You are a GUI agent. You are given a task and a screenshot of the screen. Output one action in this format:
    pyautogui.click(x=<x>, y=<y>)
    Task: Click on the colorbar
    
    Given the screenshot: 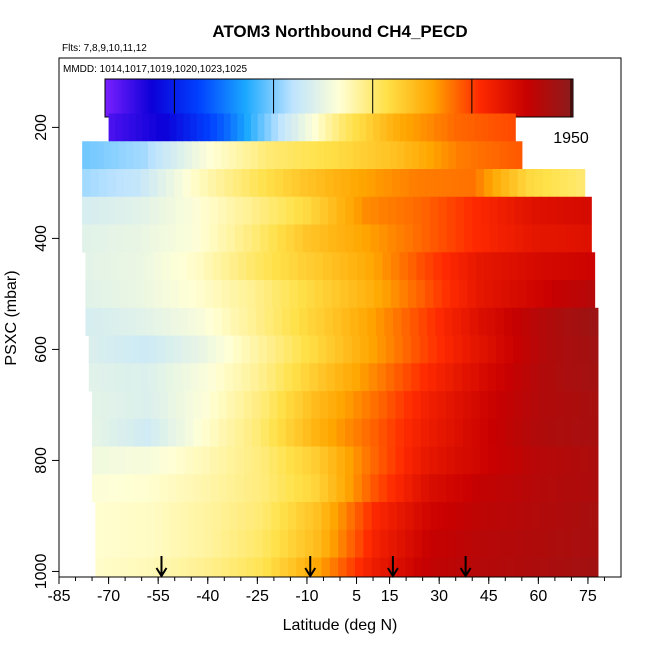 What is the action you would take?
    pyautogui.click(x=339, y=98)
    